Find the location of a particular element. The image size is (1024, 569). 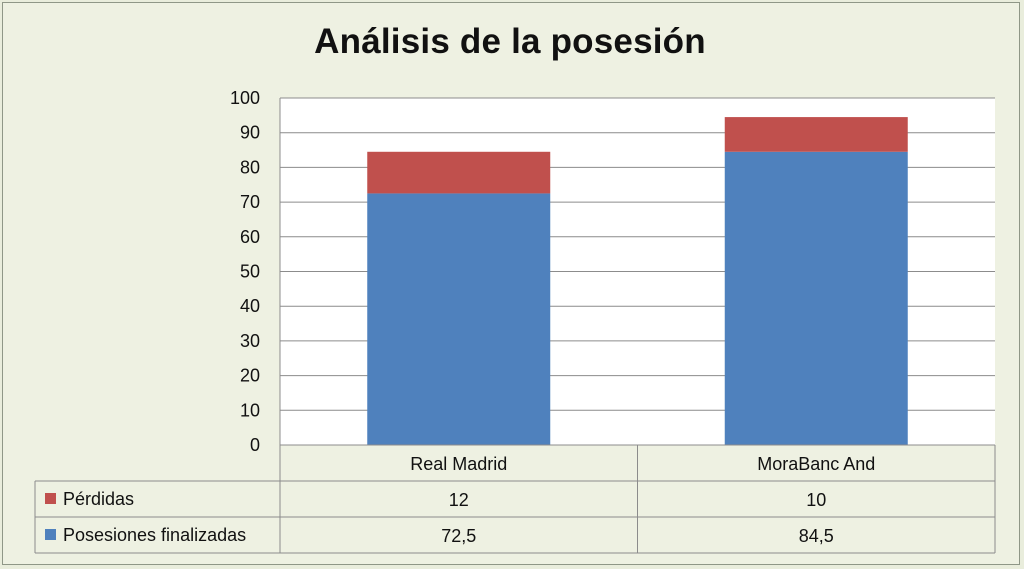

y-tick-label: 100 is located at coordinates (245, 98).